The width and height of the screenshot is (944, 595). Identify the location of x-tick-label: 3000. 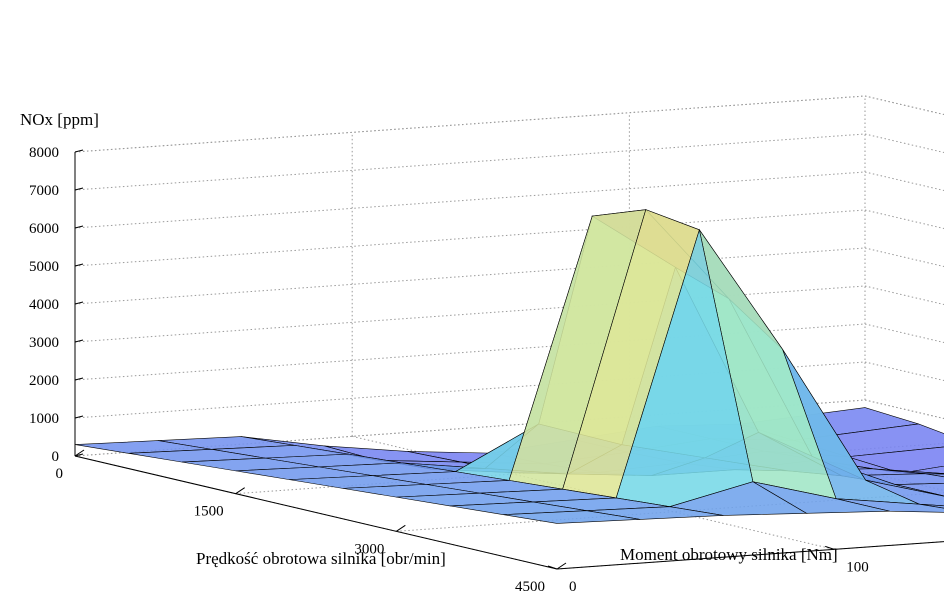
(369, 549).